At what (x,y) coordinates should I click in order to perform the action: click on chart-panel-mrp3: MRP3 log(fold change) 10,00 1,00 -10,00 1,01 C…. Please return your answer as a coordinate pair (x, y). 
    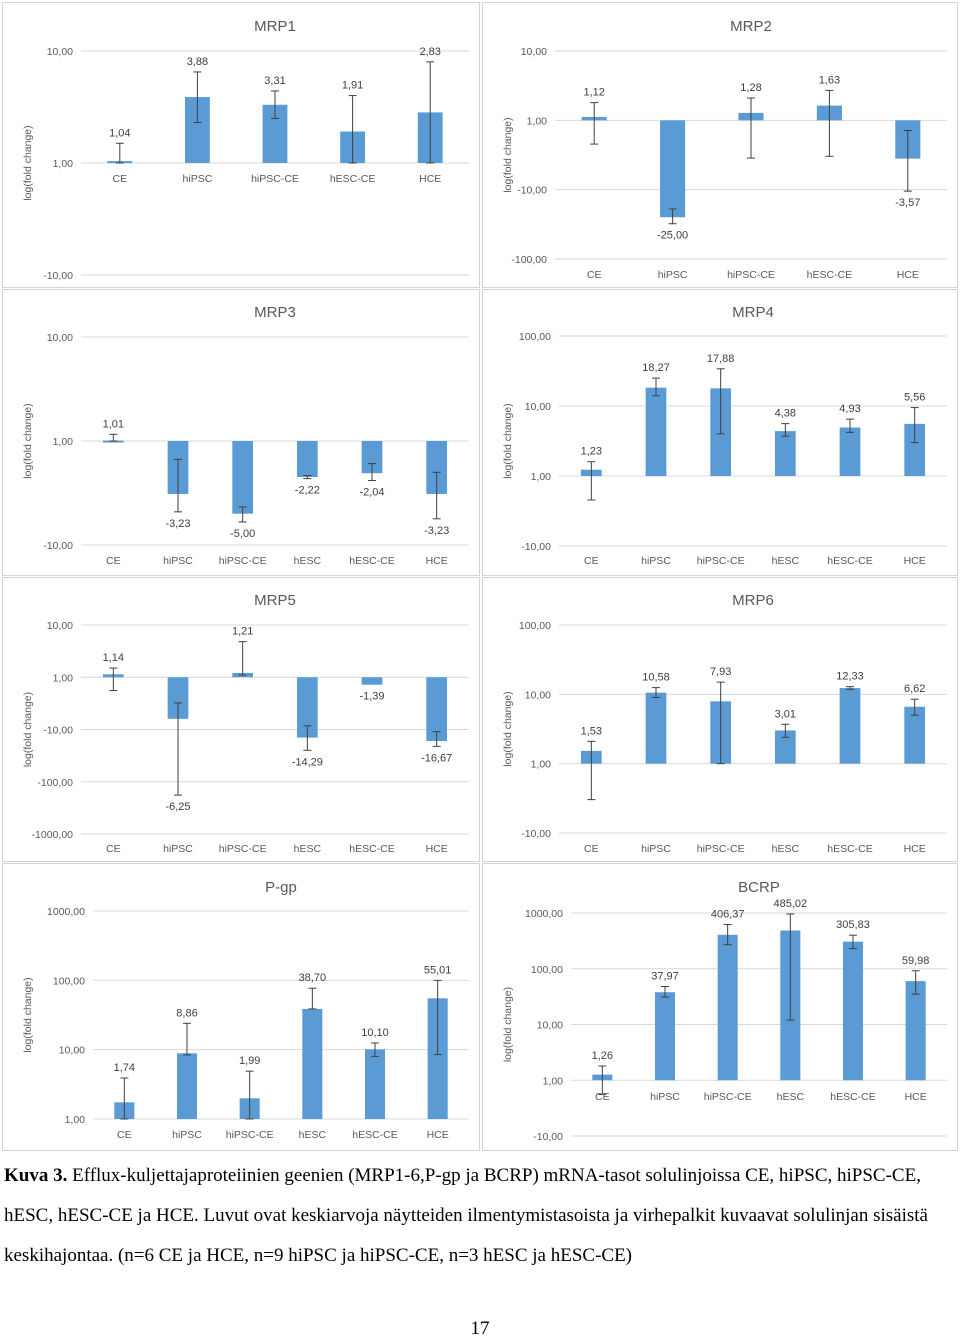
    Looking at the image, I should click on (241, 432).